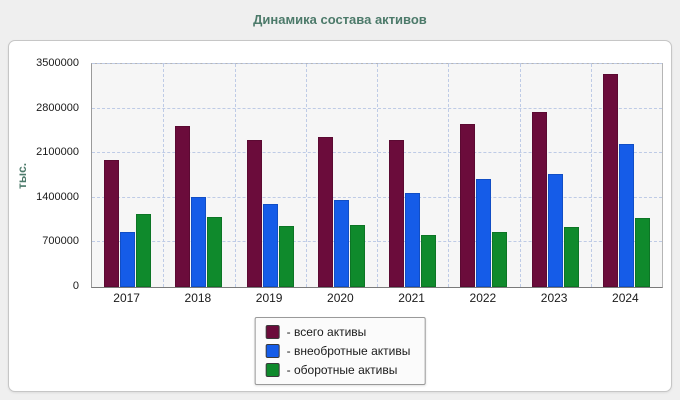  I want to click on legend-entry: - внеобротные активы, so click(338, 351).